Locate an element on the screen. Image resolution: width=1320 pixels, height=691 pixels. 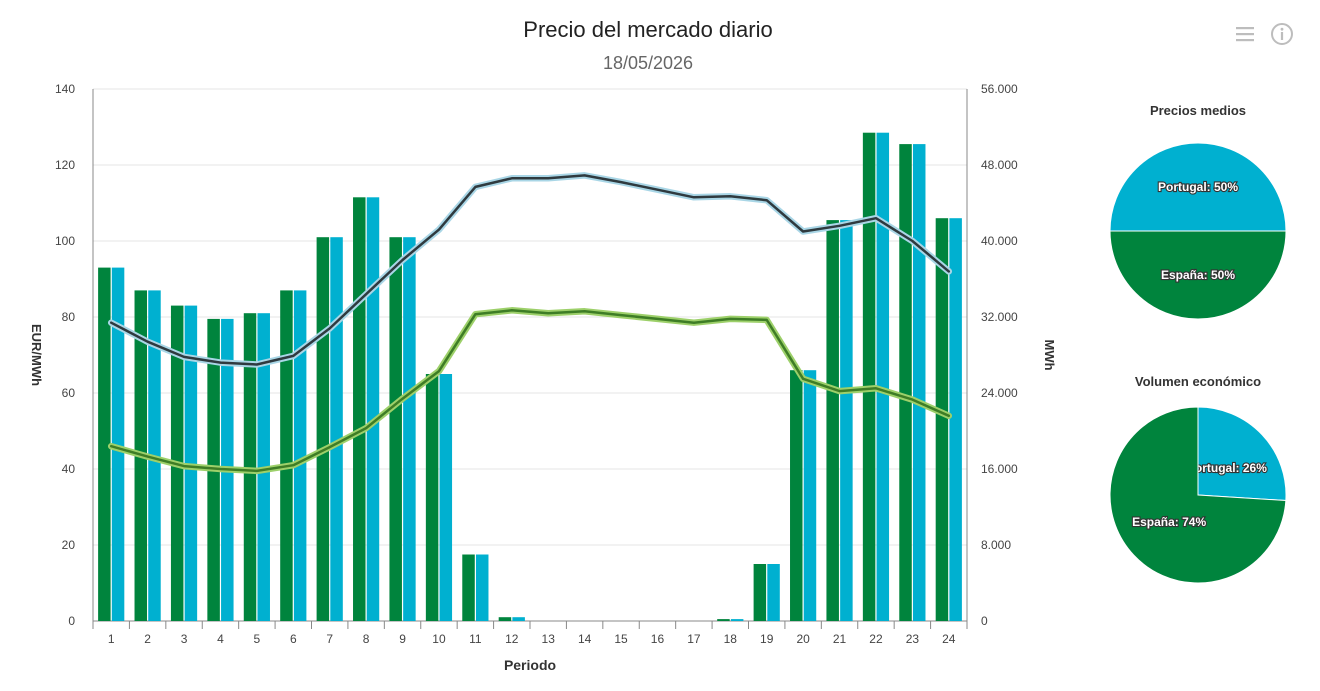
x-axis-tick-label: 12 is located at coordinates (512, 639).